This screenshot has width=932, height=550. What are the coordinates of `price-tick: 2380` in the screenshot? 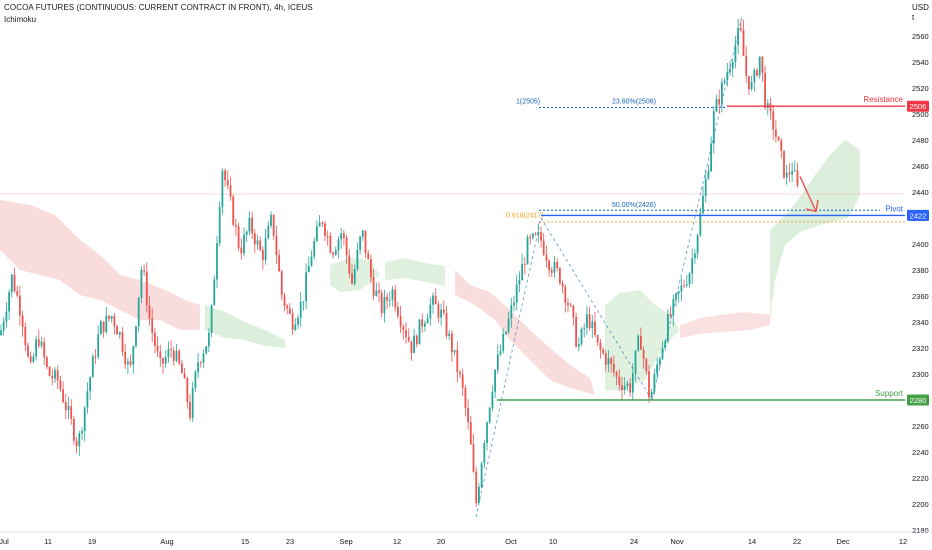 It's located at (920, 270).